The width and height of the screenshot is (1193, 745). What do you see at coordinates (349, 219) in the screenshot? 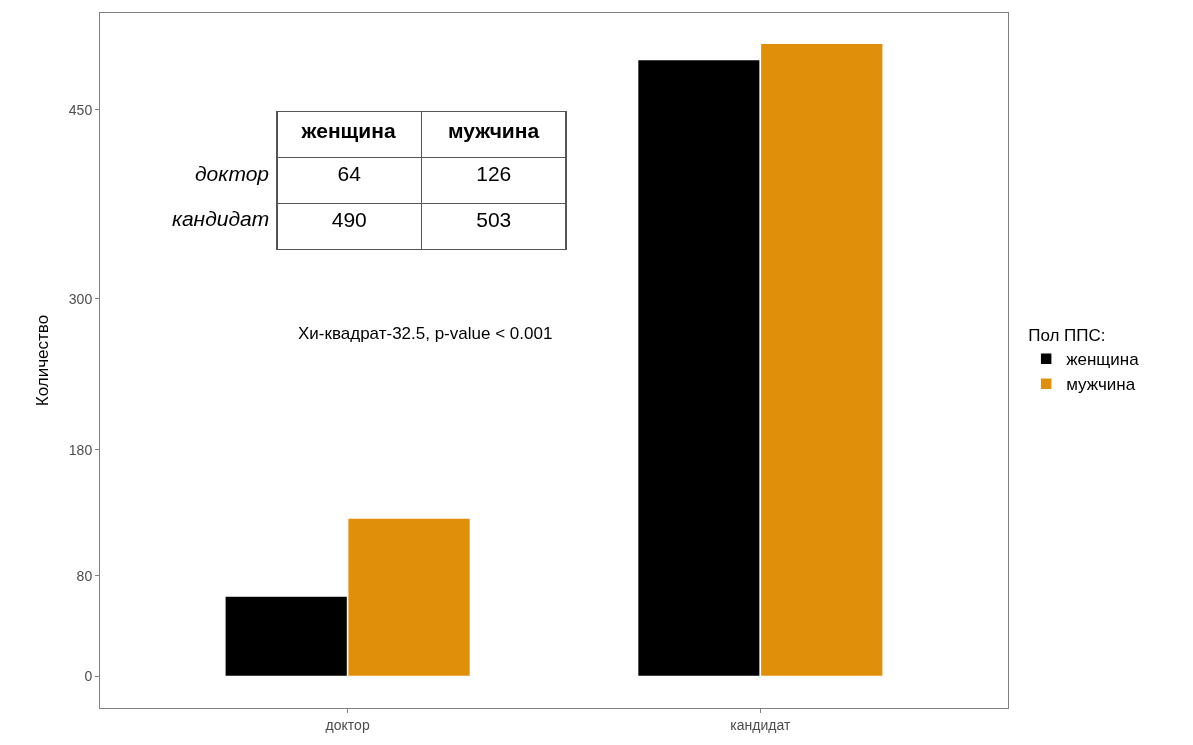
I see `annotation: 490` at bounding box center [349, 219].